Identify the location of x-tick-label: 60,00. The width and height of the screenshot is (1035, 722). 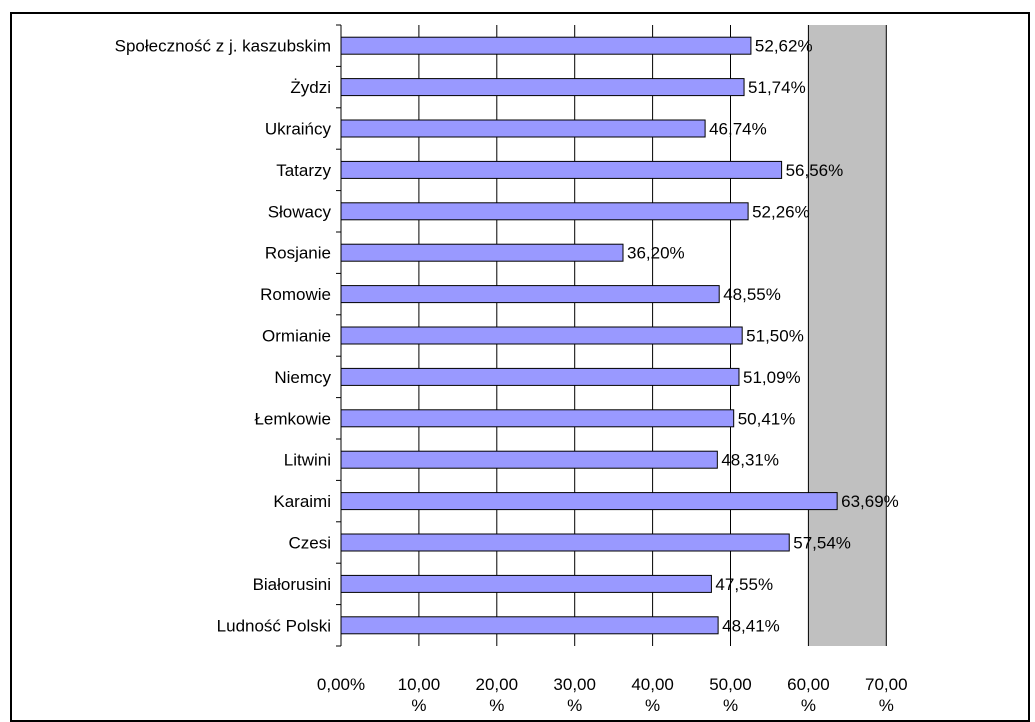
(808, 684).